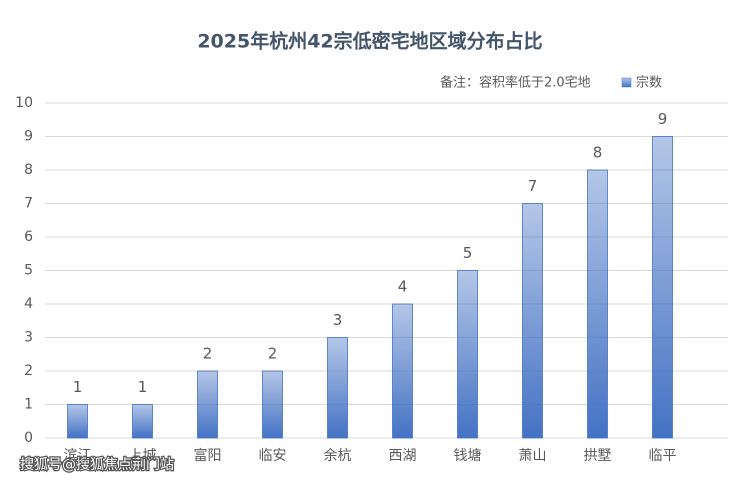  What do you see at coordinates (273, 456) in the screenshot?
I see `x-tick-label: 临安` at bounding box center [273, 456].